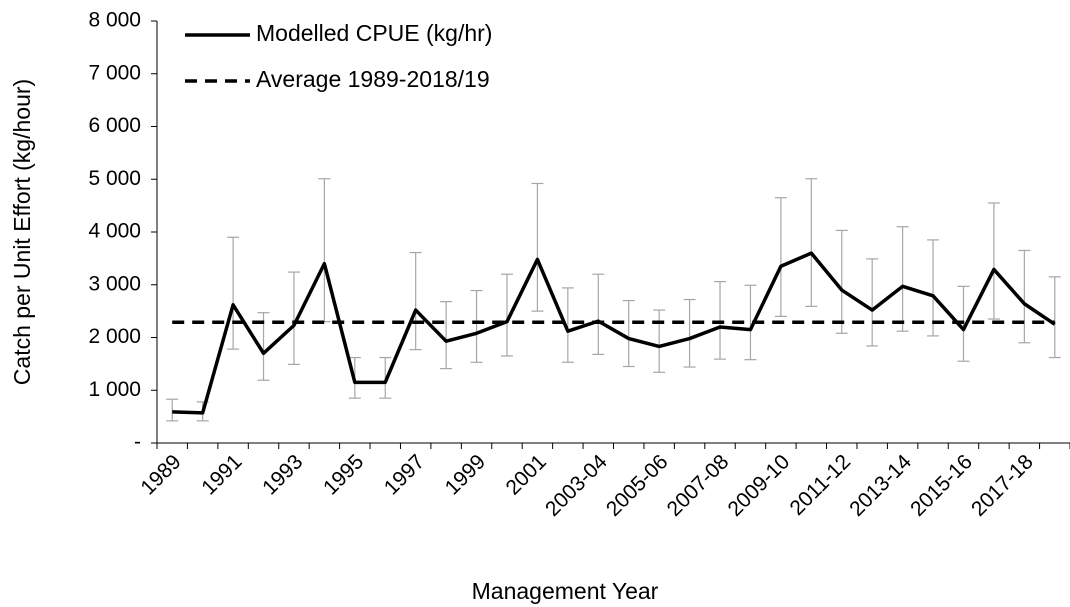  Describe the element at coordinates (221, 474) in the screenshot. I see `x-tick-label: 1991` at that location.